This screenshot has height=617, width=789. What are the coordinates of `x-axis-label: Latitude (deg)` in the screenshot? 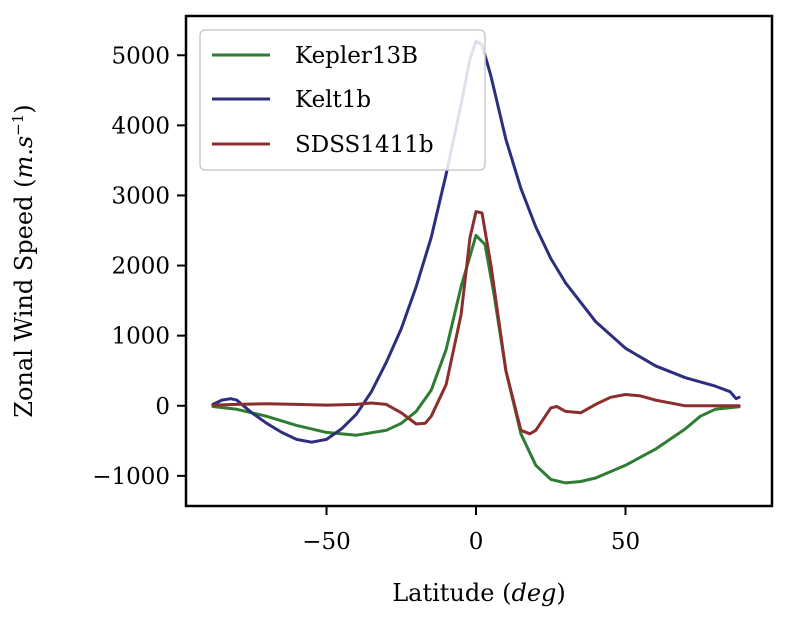 It's located at (479, 593).